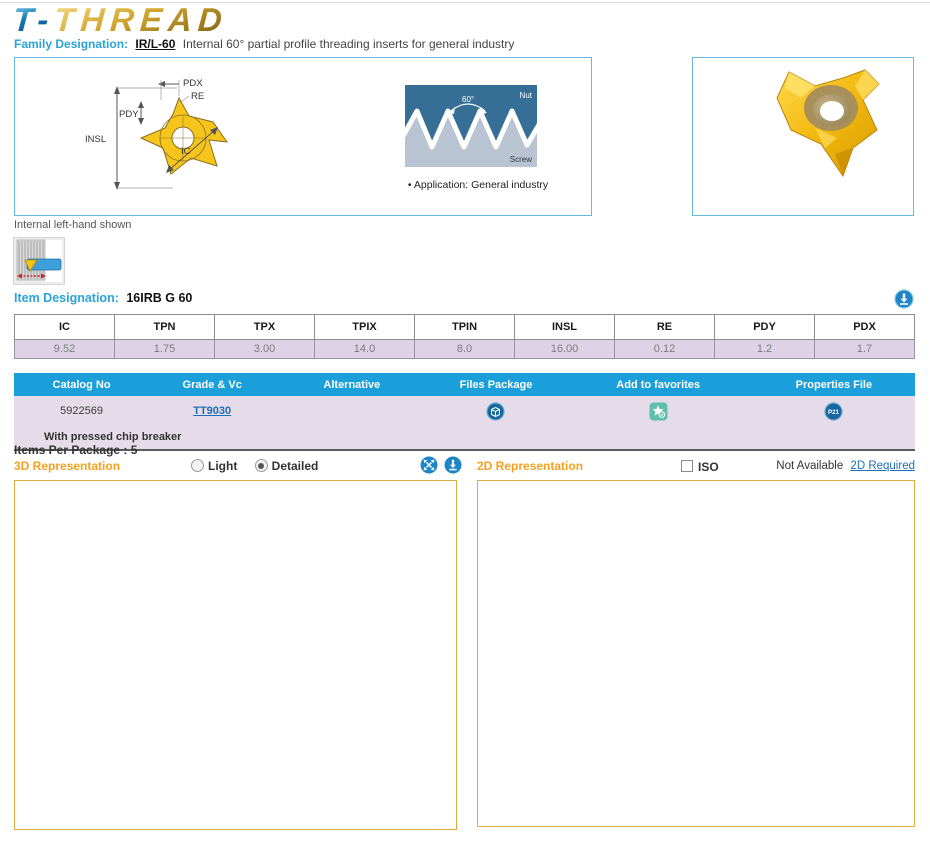 This screenshot has height=849, width=930. I want to click on spec-col-header: TPN, so click(164, 327).